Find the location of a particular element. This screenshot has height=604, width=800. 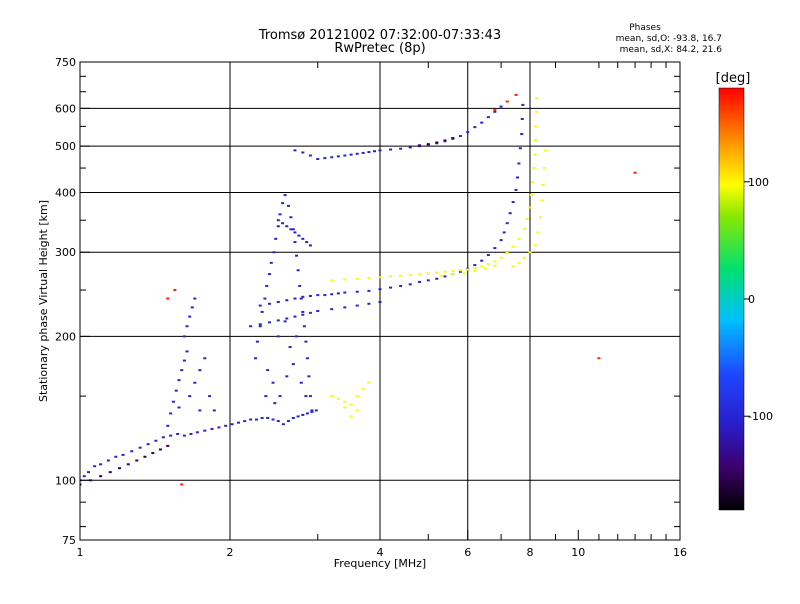

stats-heading: Phases is located at coordinates (645, 28).